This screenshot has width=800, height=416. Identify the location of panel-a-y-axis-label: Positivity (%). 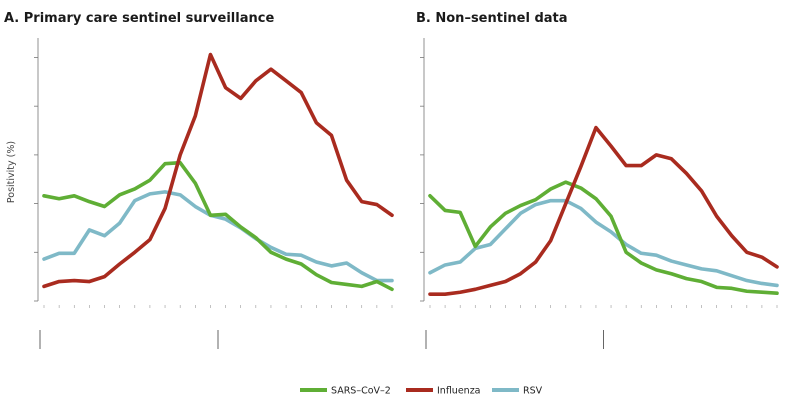
(11, 172).